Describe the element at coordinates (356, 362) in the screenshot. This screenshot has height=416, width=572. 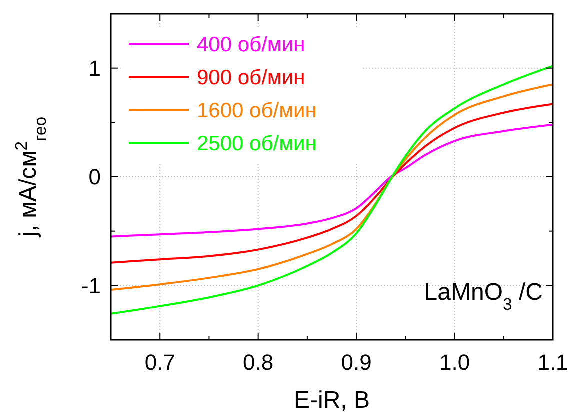
I see `x-tick-label: 0.9` at that location.